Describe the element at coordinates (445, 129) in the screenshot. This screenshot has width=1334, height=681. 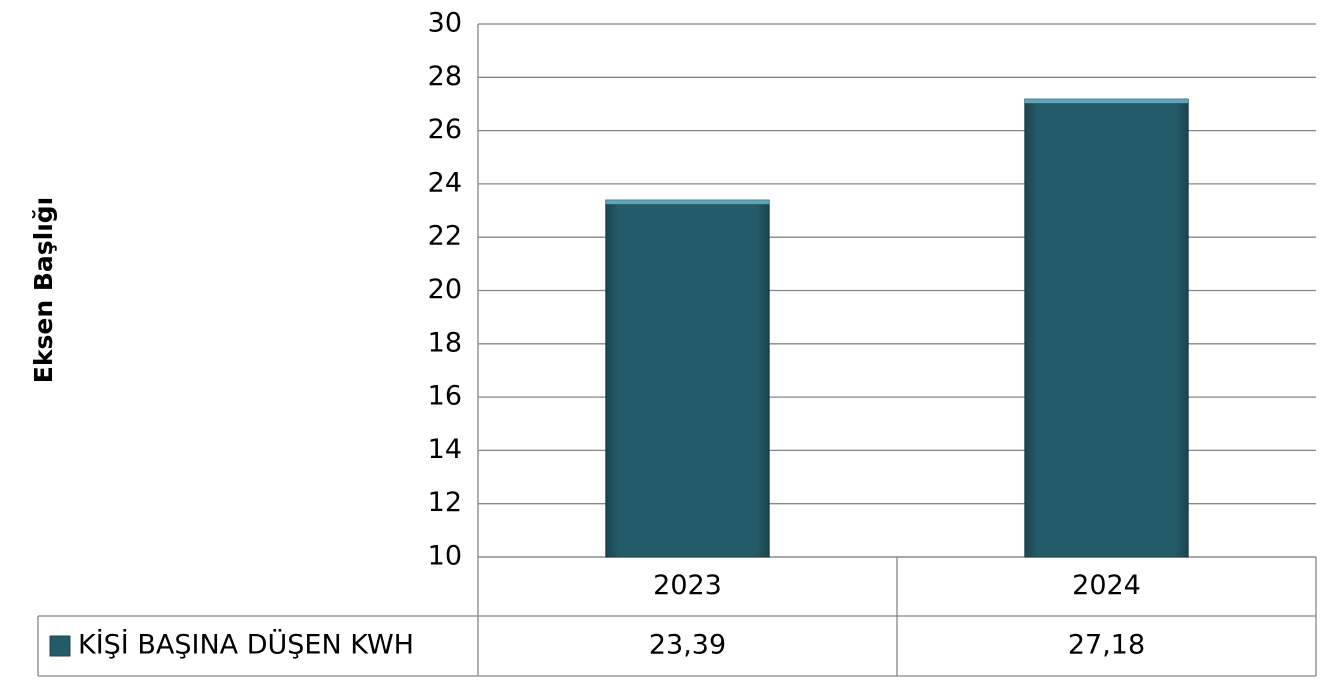
I see `y-tick-label: 26` at that location.